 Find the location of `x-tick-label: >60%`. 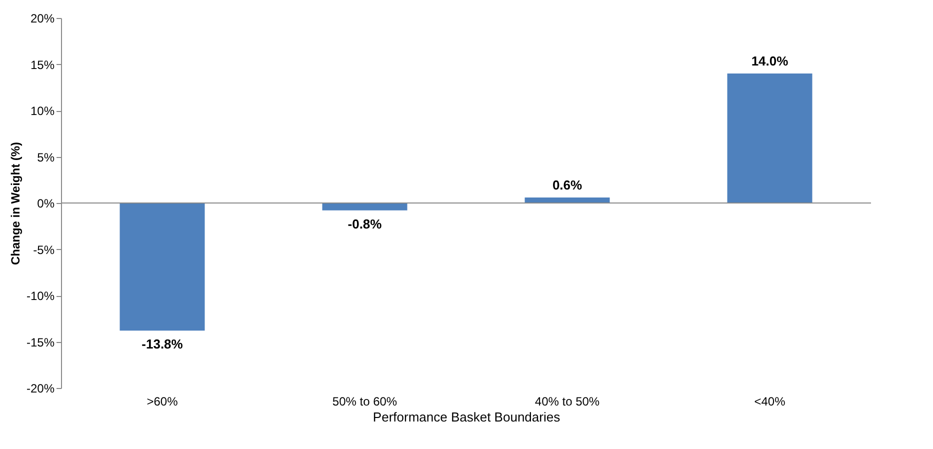

x-tick-label: >60% is located at coordinates (162, 401).